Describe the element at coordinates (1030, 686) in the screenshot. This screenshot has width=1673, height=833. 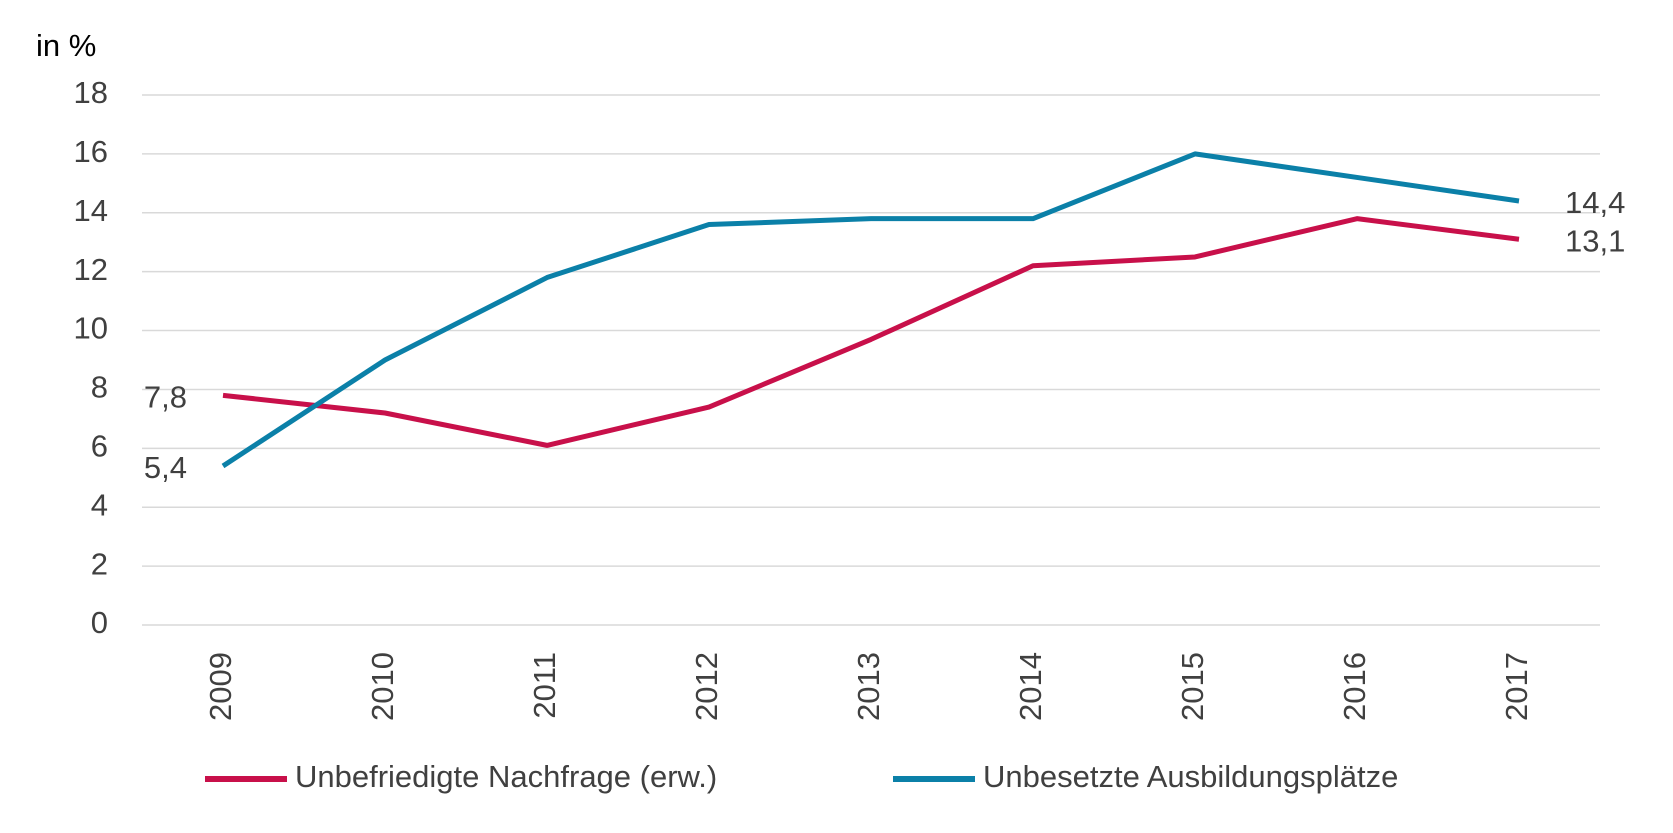
I see `x-tick-label: 2014` at that location.